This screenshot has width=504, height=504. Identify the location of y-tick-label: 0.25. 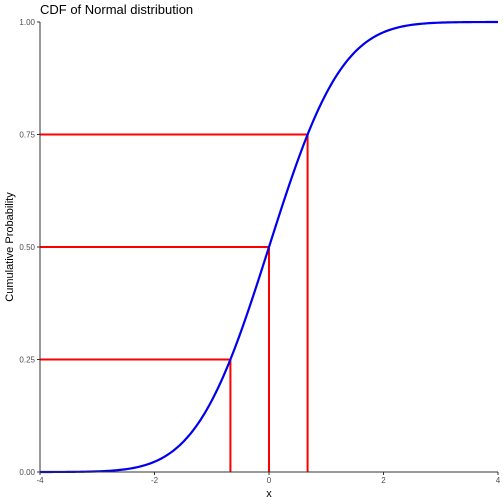
(27, 360).